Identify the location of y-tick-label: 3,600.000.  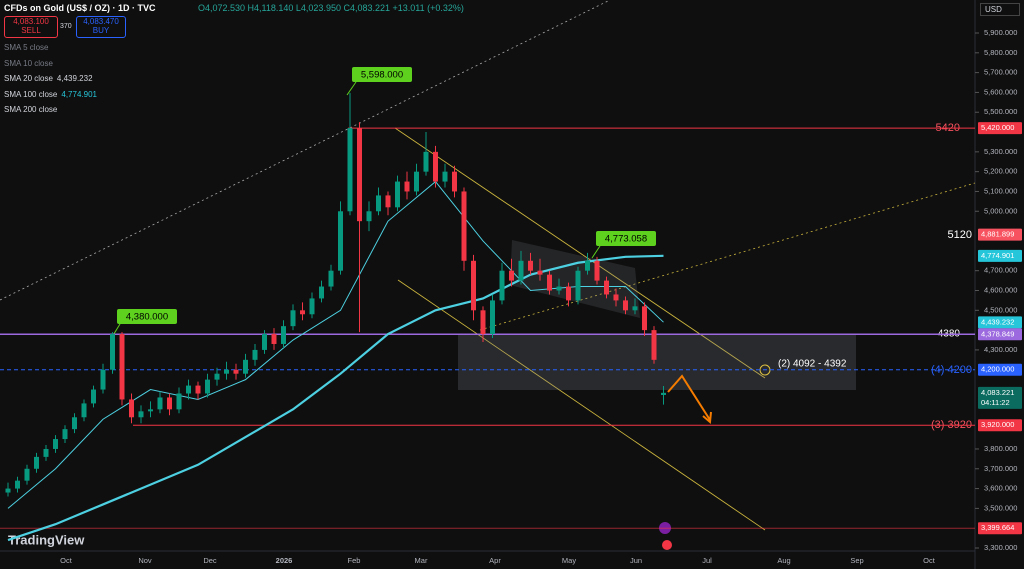
(1000, 488).